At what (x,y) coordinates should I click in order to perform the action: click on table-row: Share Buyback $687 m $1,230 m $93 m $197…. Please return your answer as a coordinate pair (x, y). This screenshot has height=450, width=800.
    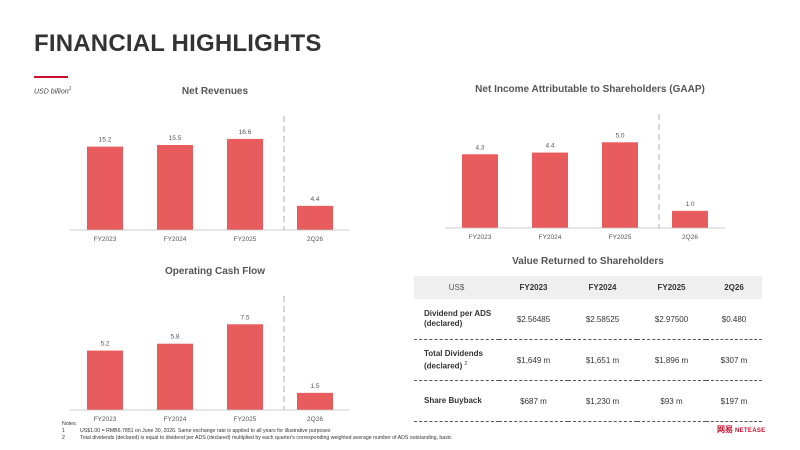
    Looking at the image, I should click on (588, 401).